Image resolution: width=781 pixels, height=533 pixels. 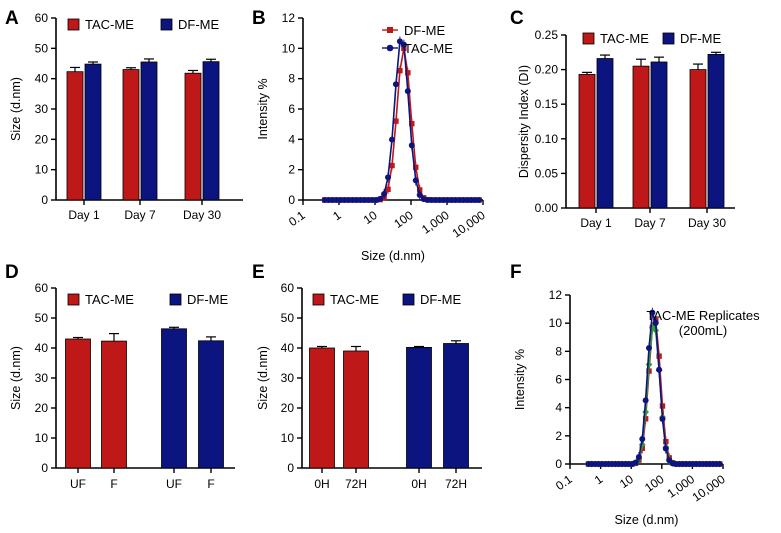 I want to click on x-tick-label: 0H, so click(x=321, y=484).